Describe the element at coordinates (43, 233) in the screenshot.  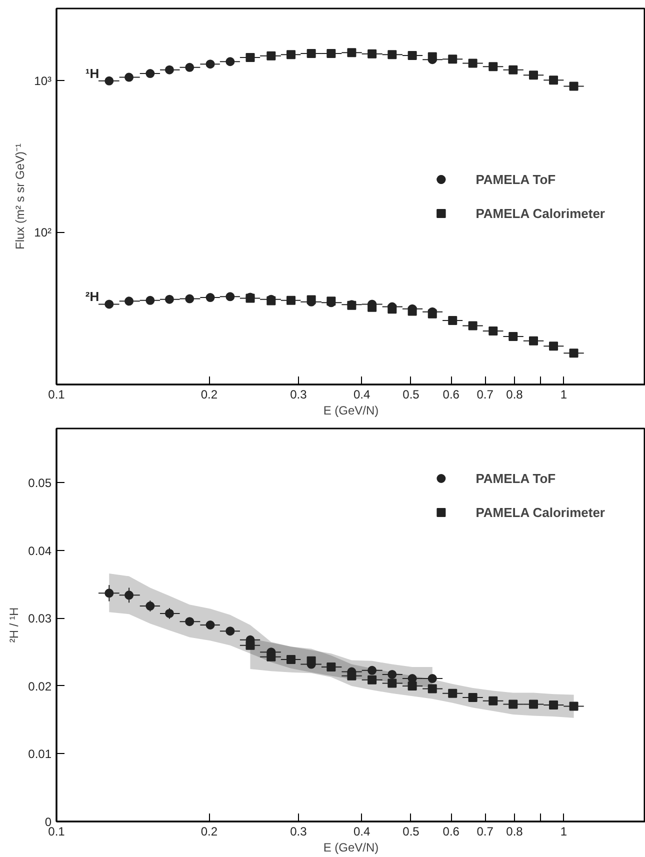
I see `y-tick-label: 10²` at that location.